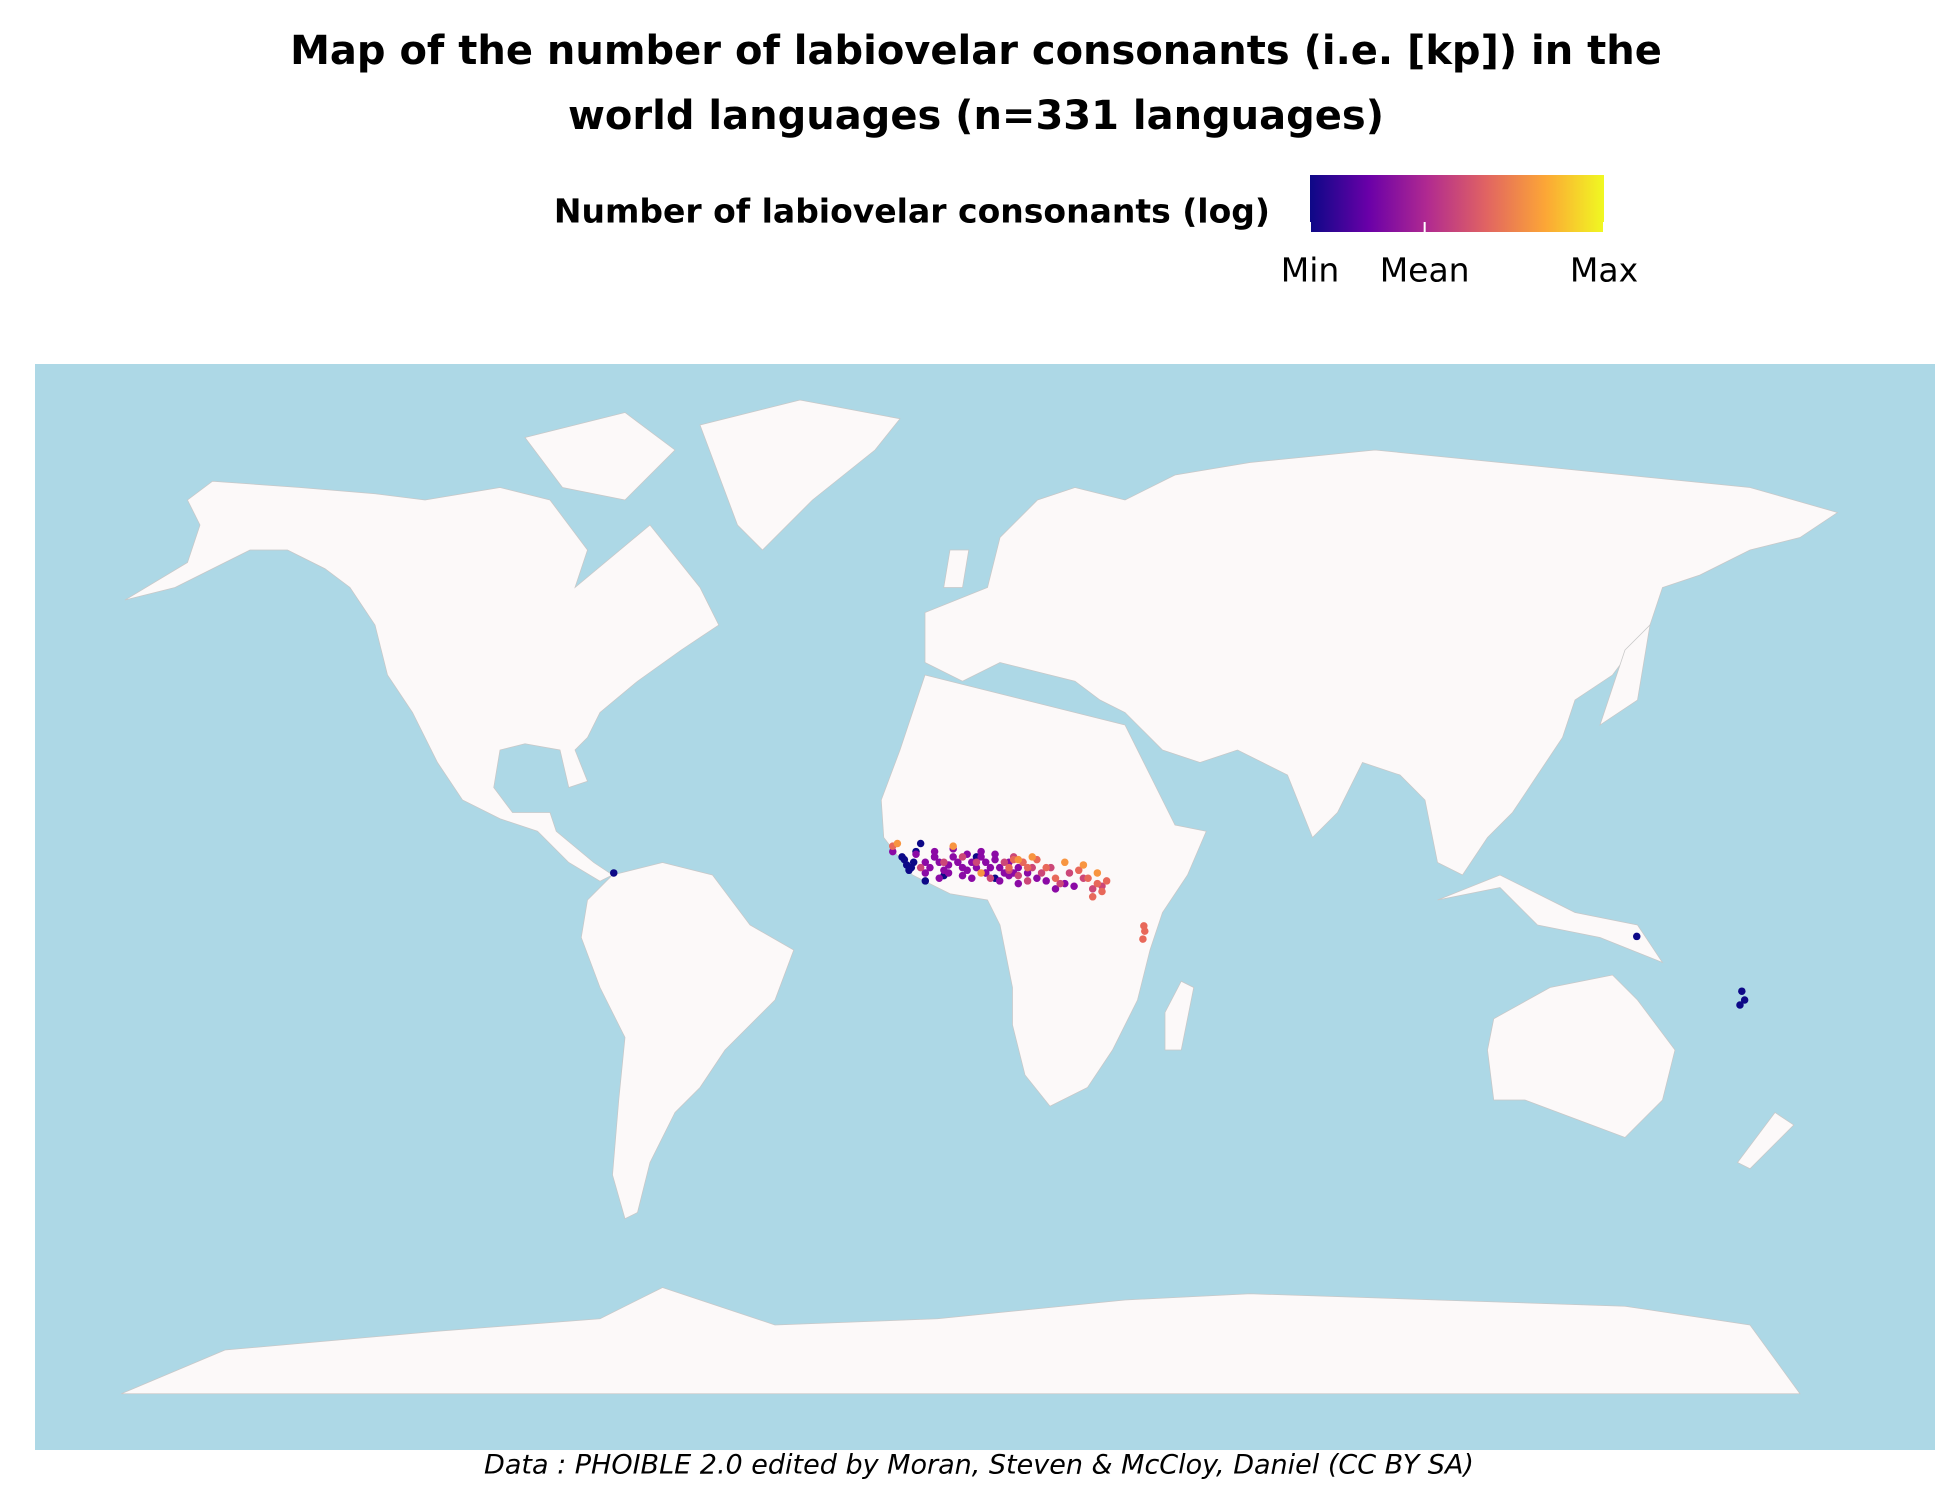  What do you see at coordinates (1457, 203) in the screenshot?
I see `colorbar` at bounding box center [1457, 203].